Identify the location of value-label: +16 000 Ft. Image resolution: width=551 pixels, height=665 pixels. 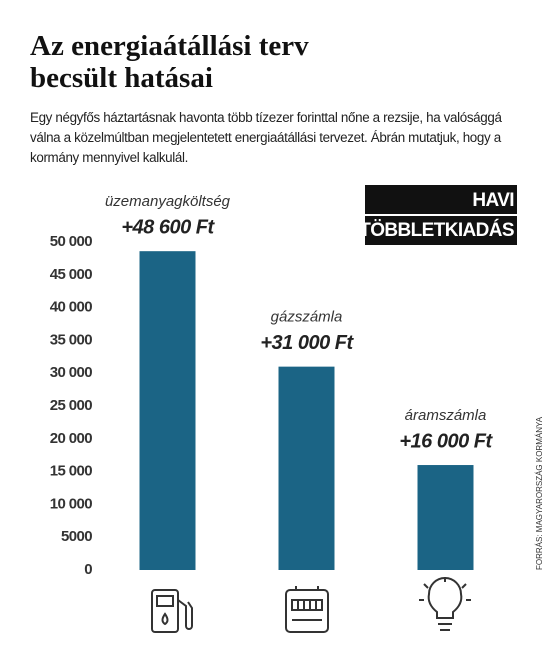
(446, 441).